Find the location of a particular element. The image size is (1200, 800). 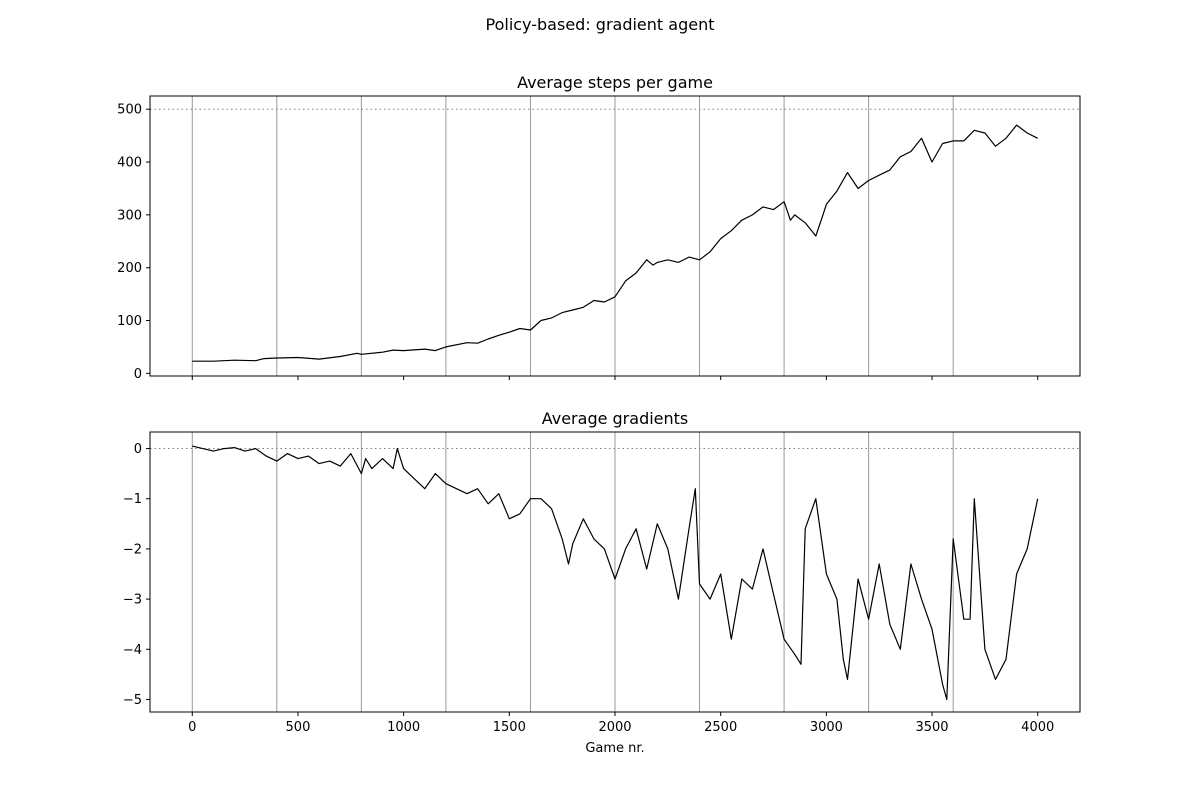

steps-y-tick-label: 200 is located at coordinates (129, 268).